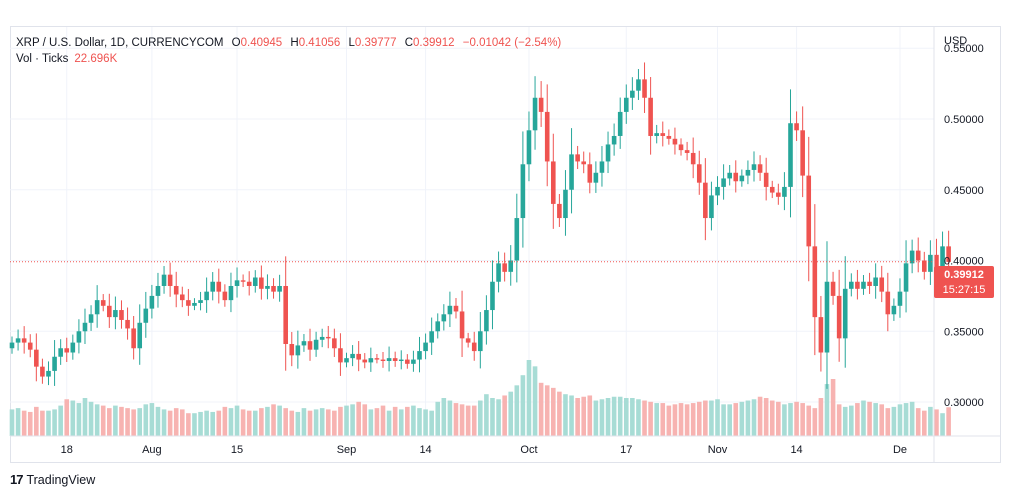 This screenshot has width=1012, height=498. I want to click on high-label: H, so click(294, 43).